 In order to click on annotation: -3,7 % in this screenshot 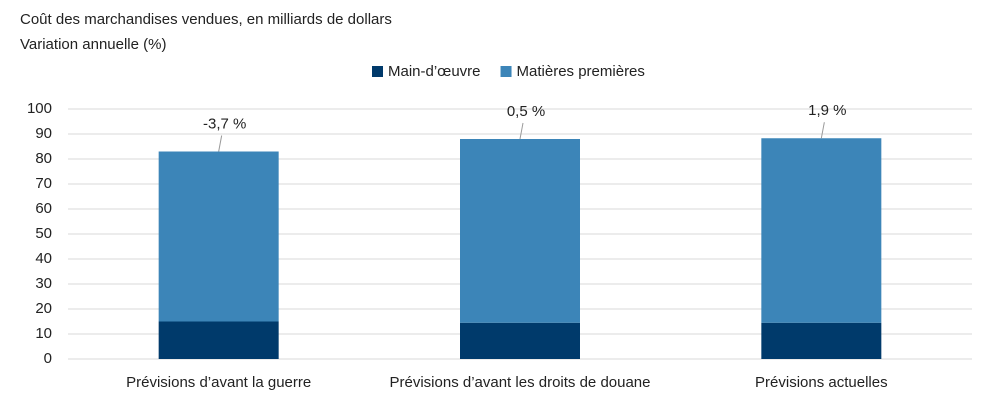, I will do `click(224, 123)`.